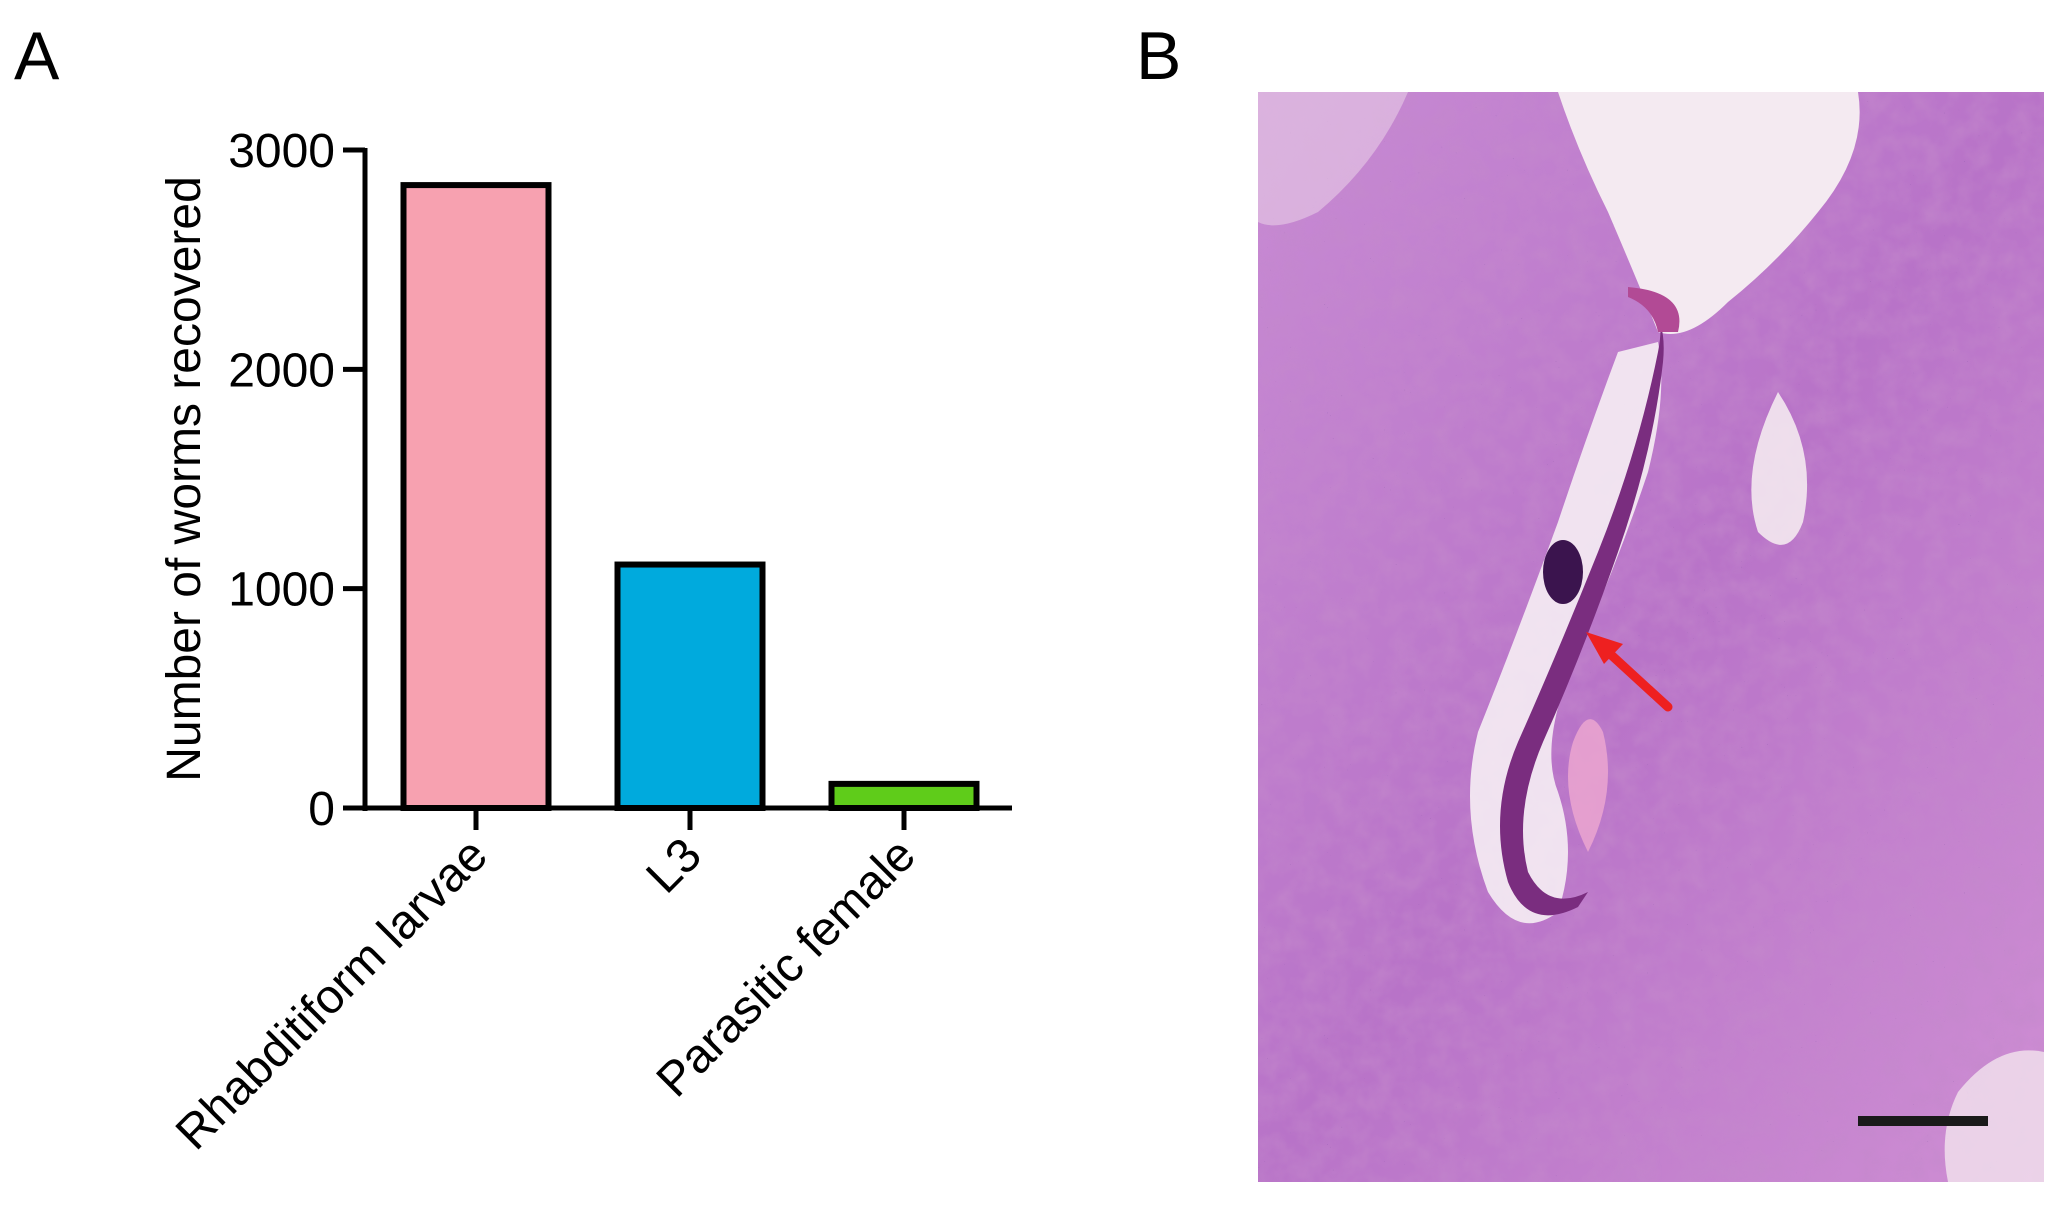 This screenshot has width=2055, height=1216. Describe the element at coordinates (321, 809) in the screenshot. I see `y-tick-label-0: 0` at that location.